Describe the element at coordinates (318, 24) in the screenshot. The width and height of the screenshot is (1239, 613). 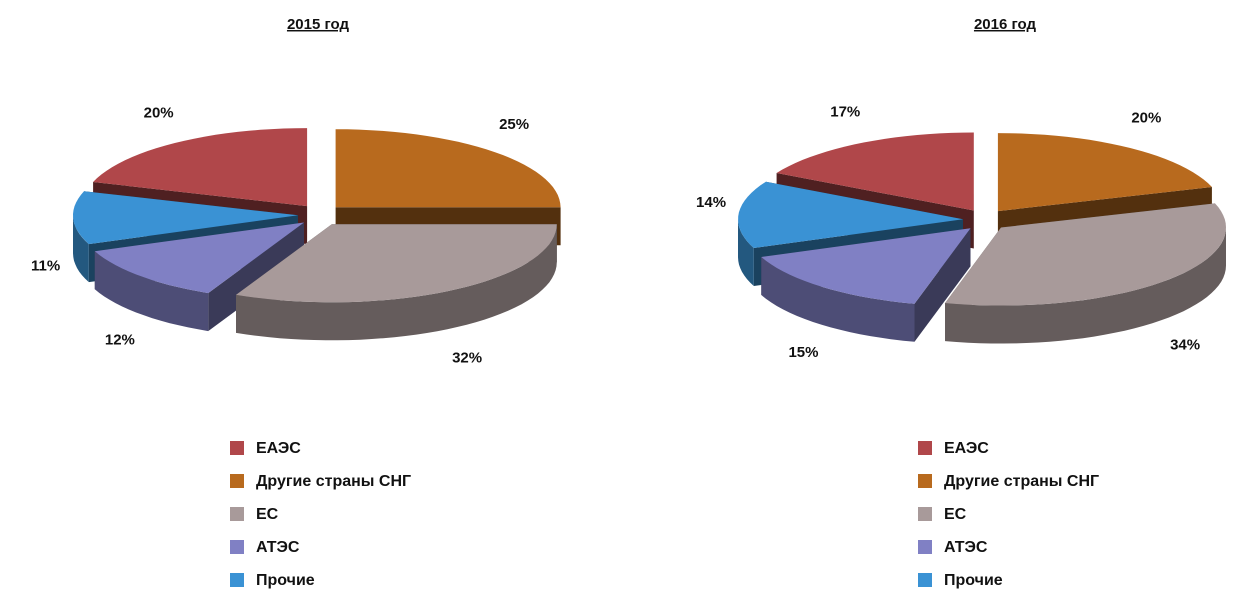
I see `chart-title: 2015 год` at that location.